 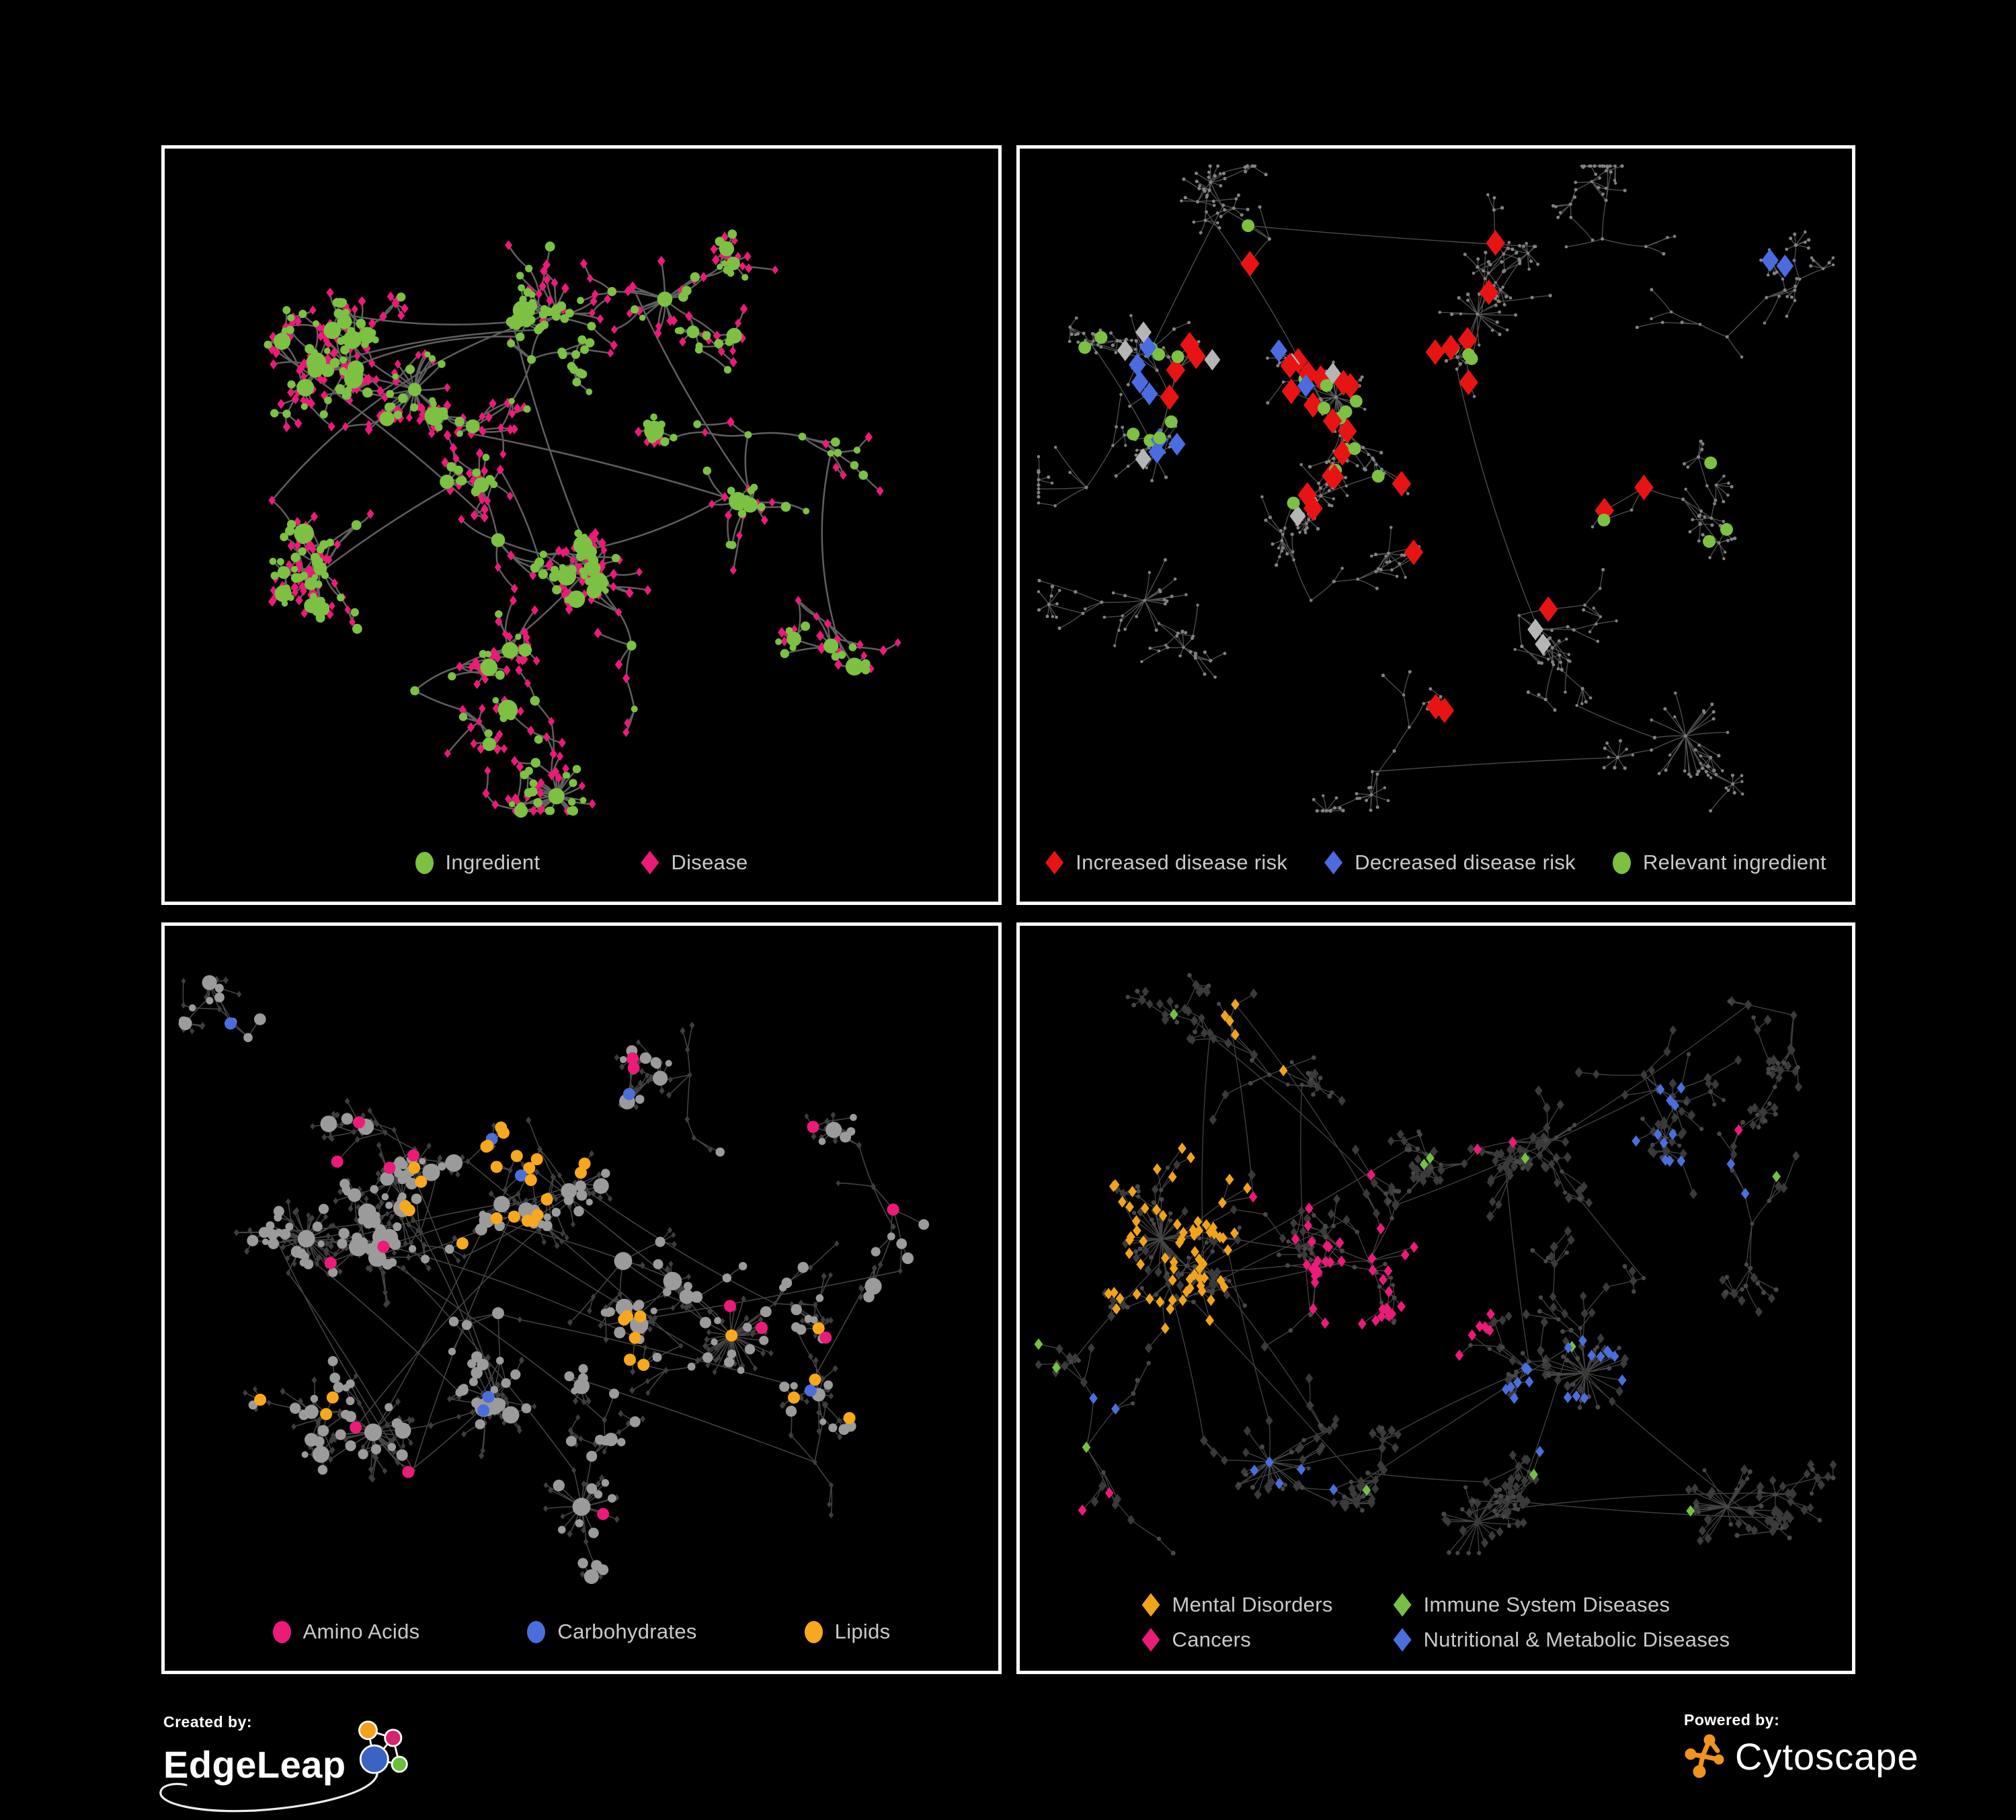 I want to click on ingredient-classes-graph, so click(x=554, y=1279).